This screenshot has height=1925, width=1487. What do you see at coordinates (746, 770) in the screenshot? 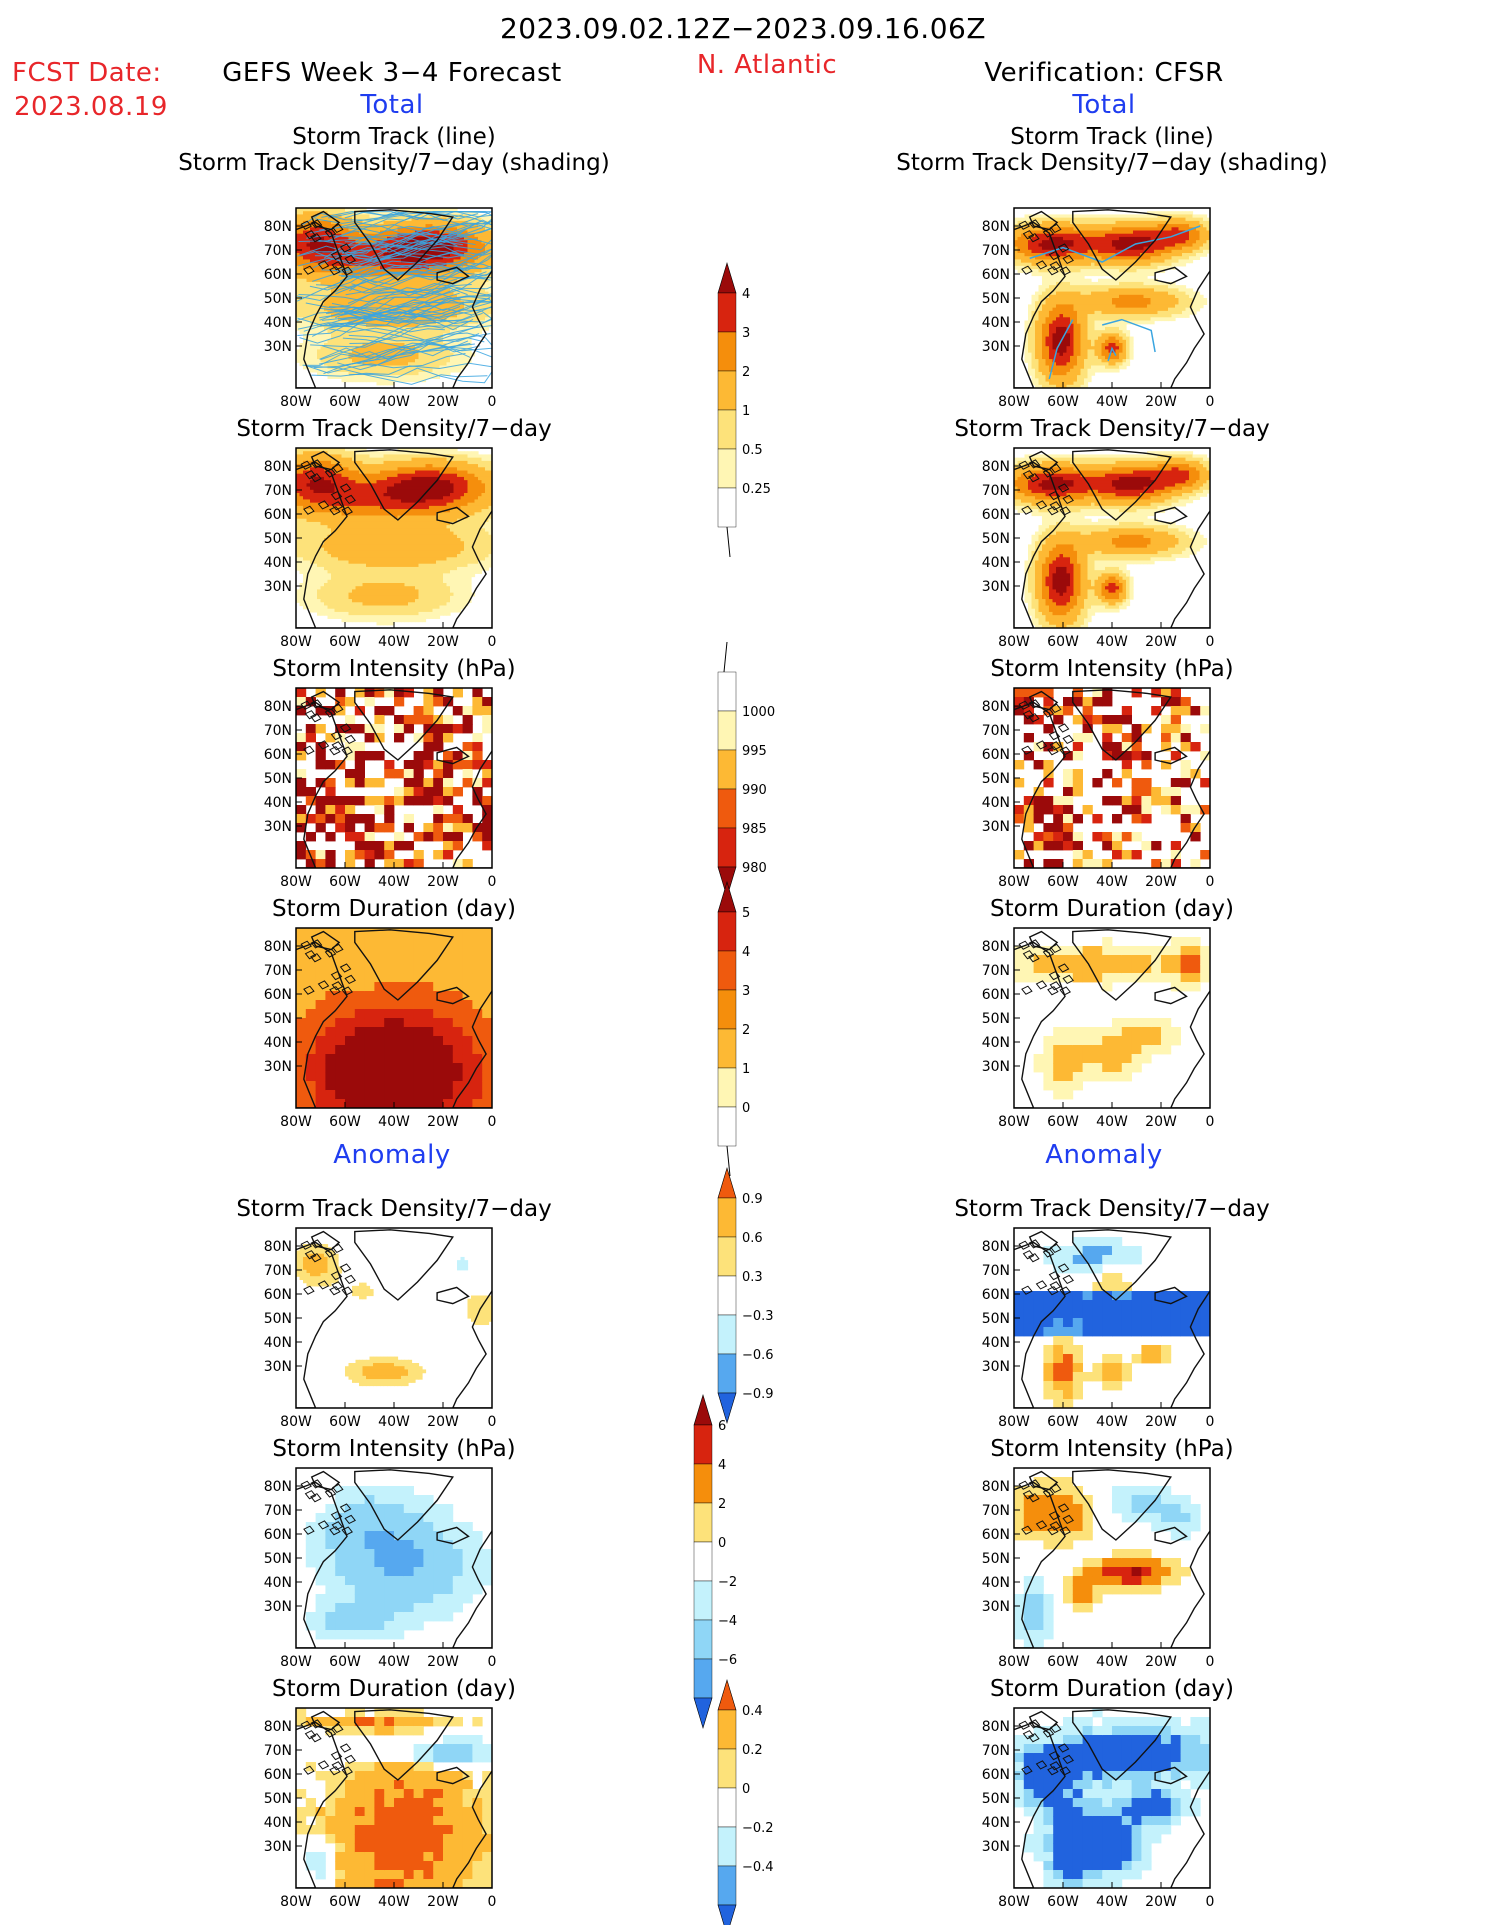
I see `colorbar-intensity: 1000 995 990 985 980` at bounding box center [746, 770].